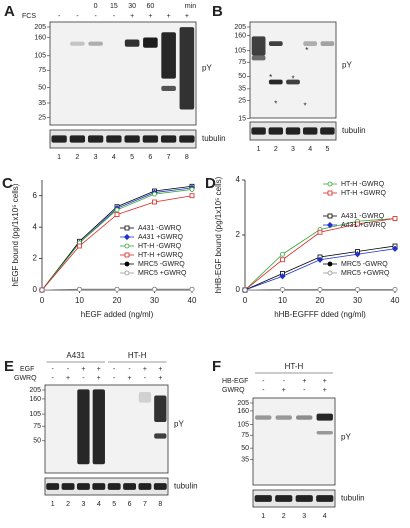  What do you see at coordinates (325, 516) in the screenshot?
I see `lane-number: 4` at bounding box center [325, 516].